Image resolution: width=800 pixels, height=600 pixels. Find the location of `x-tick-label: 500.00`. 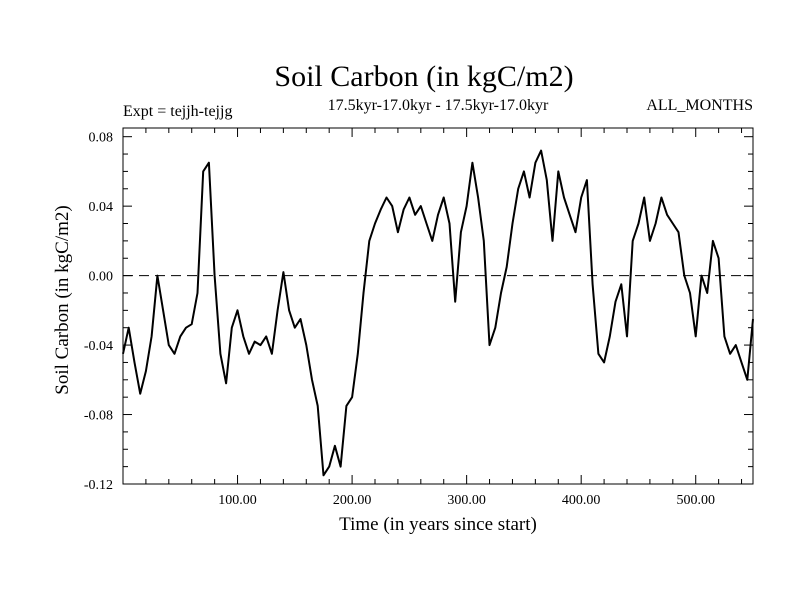

x-tick-label: 500.00 is located at coordinates (695, 500).